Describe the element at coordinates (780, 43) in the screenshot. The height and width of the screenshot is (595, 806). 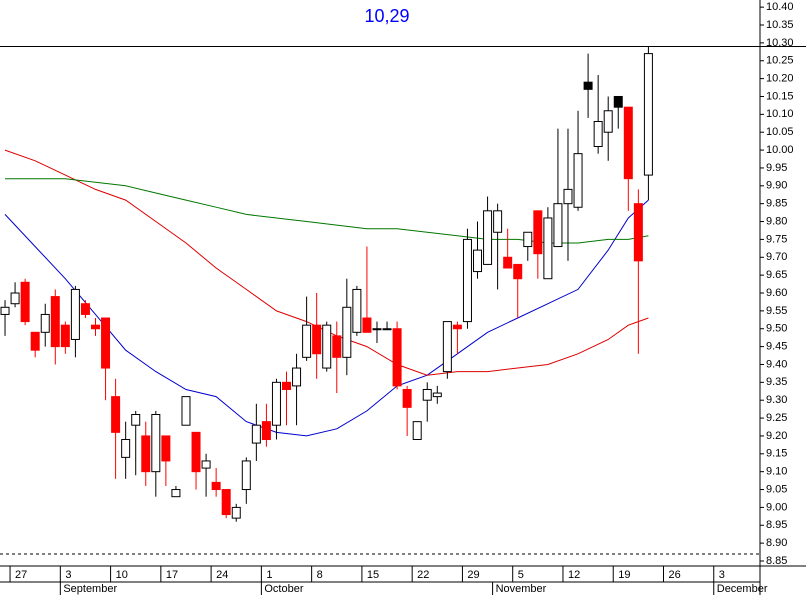
I see `y-tick-label: 10.30` at that location.